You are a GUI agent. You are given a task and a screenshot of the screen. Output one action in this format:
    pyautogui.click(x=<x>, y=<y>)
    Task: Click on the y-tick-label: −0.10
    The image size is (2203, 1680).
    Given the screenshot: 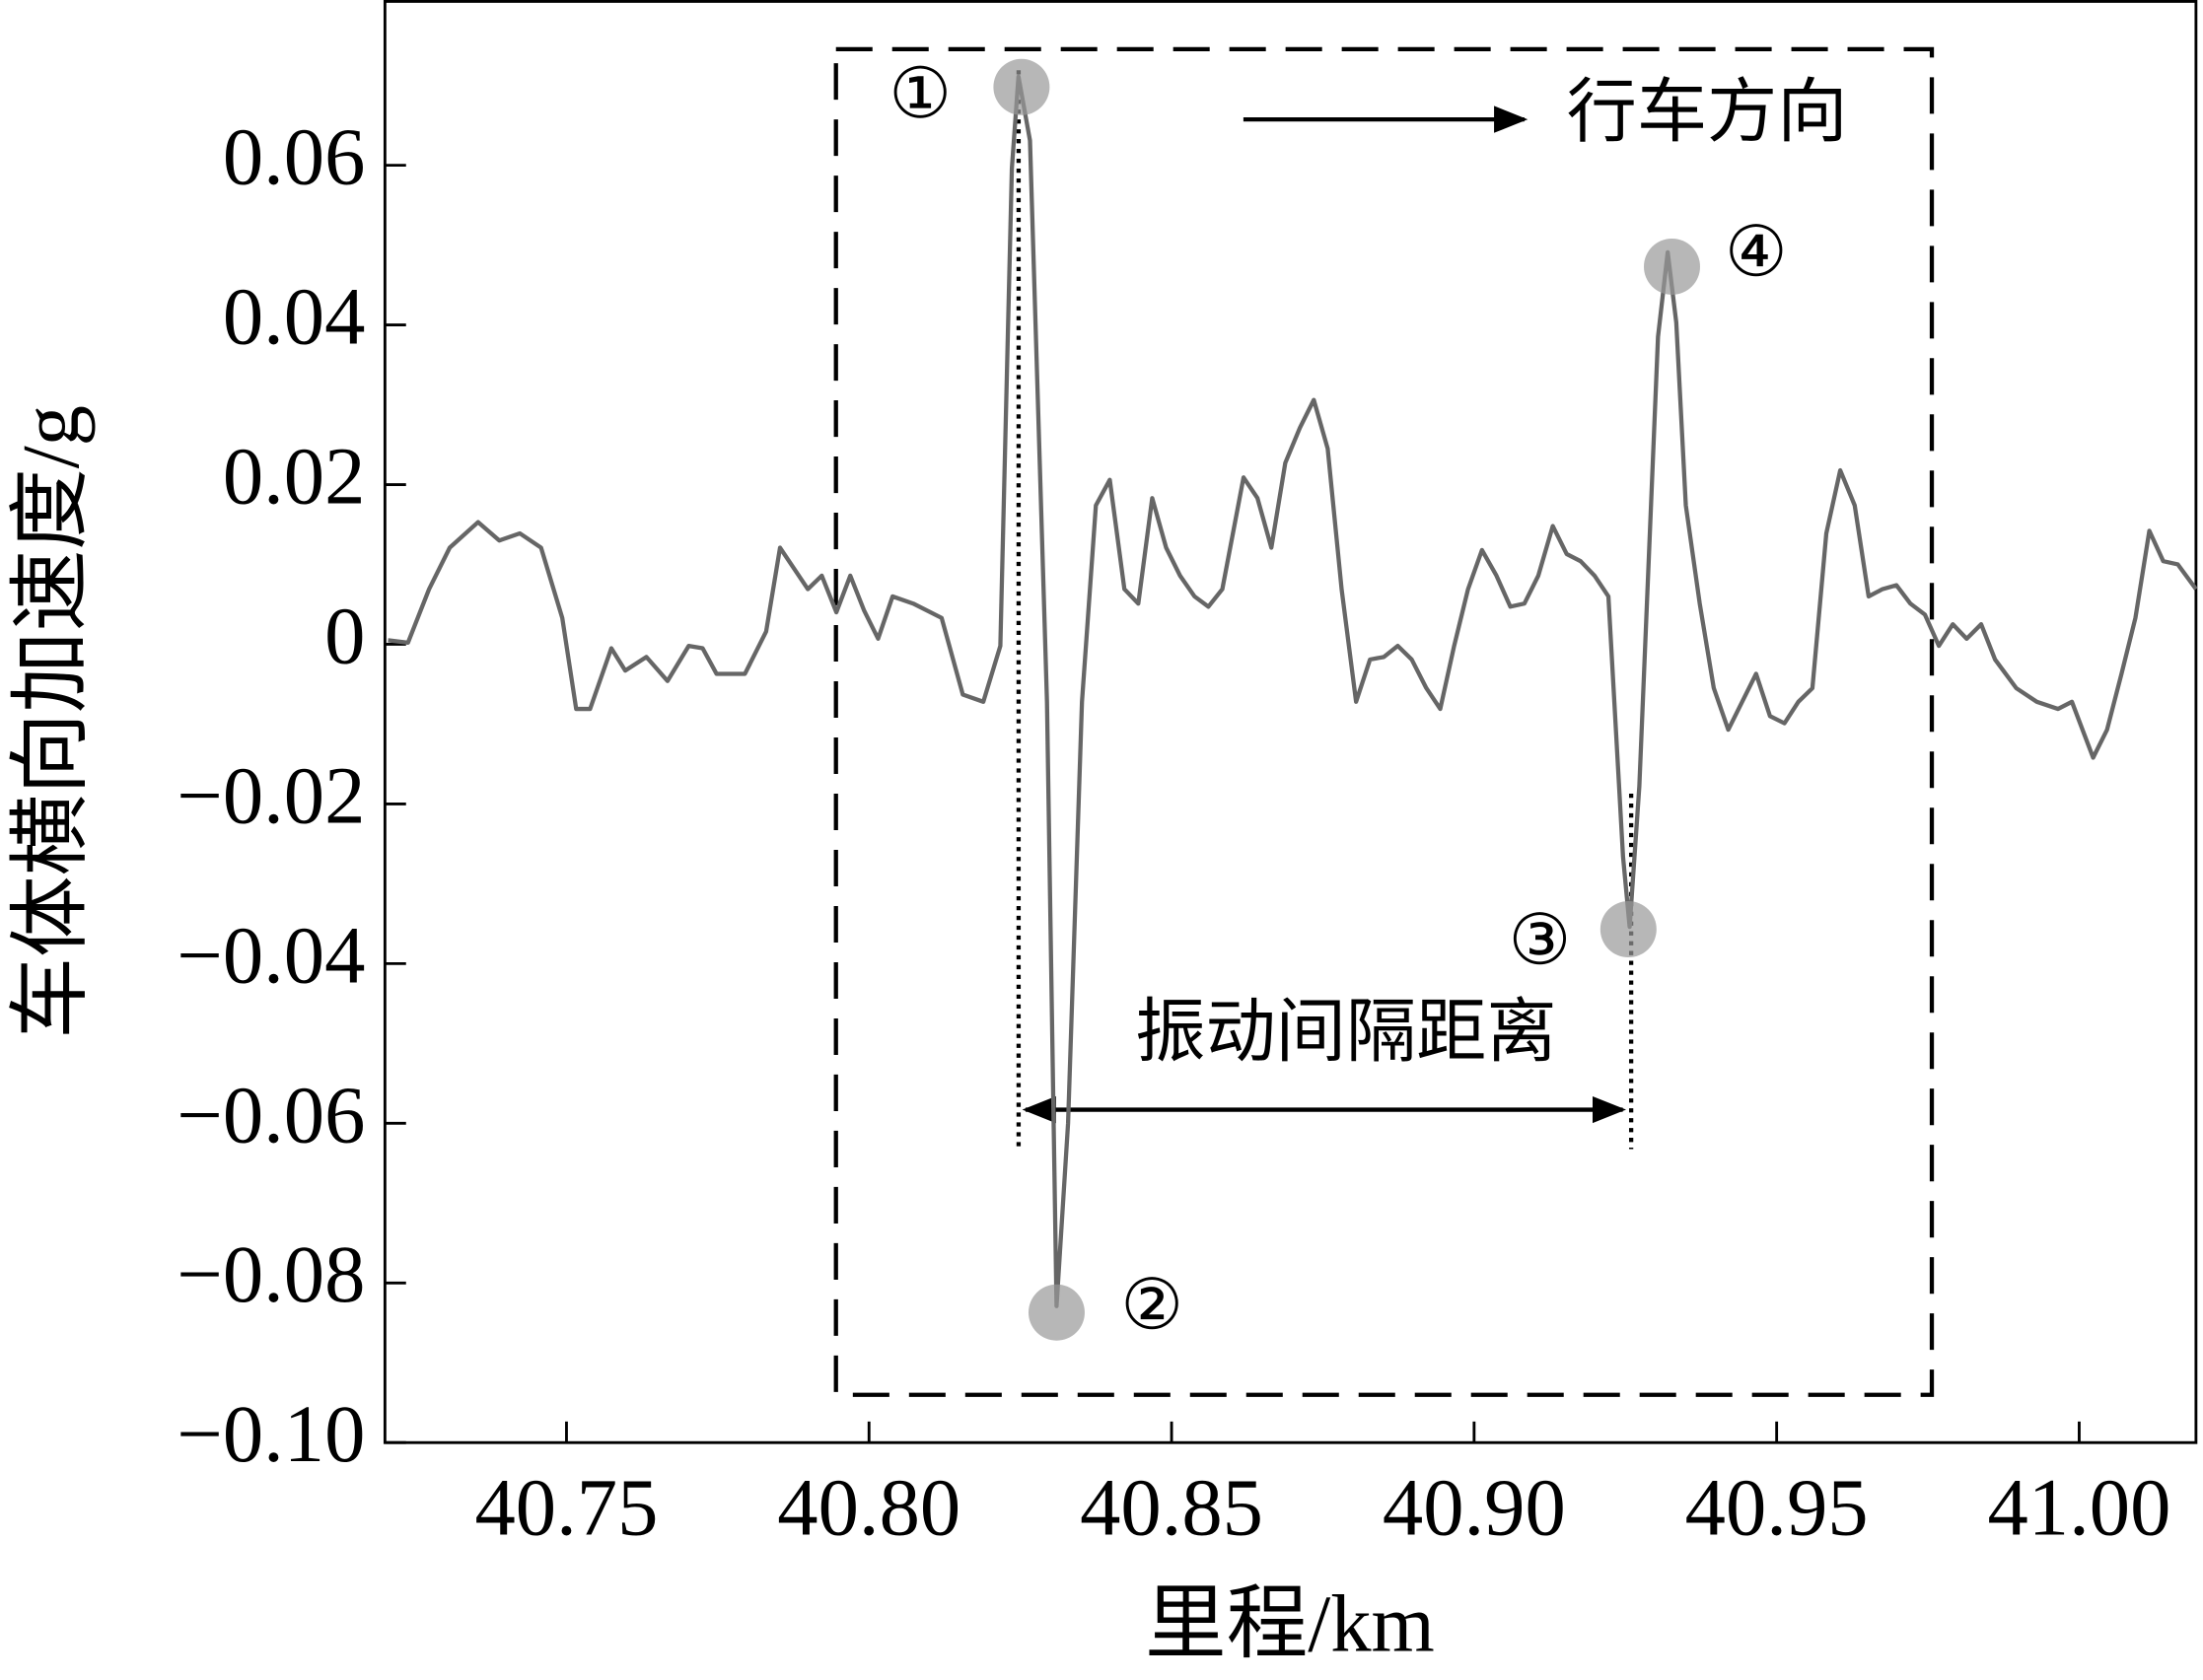 What is the action you would take?
    pyautogui.click(x=271, y=1433)
    